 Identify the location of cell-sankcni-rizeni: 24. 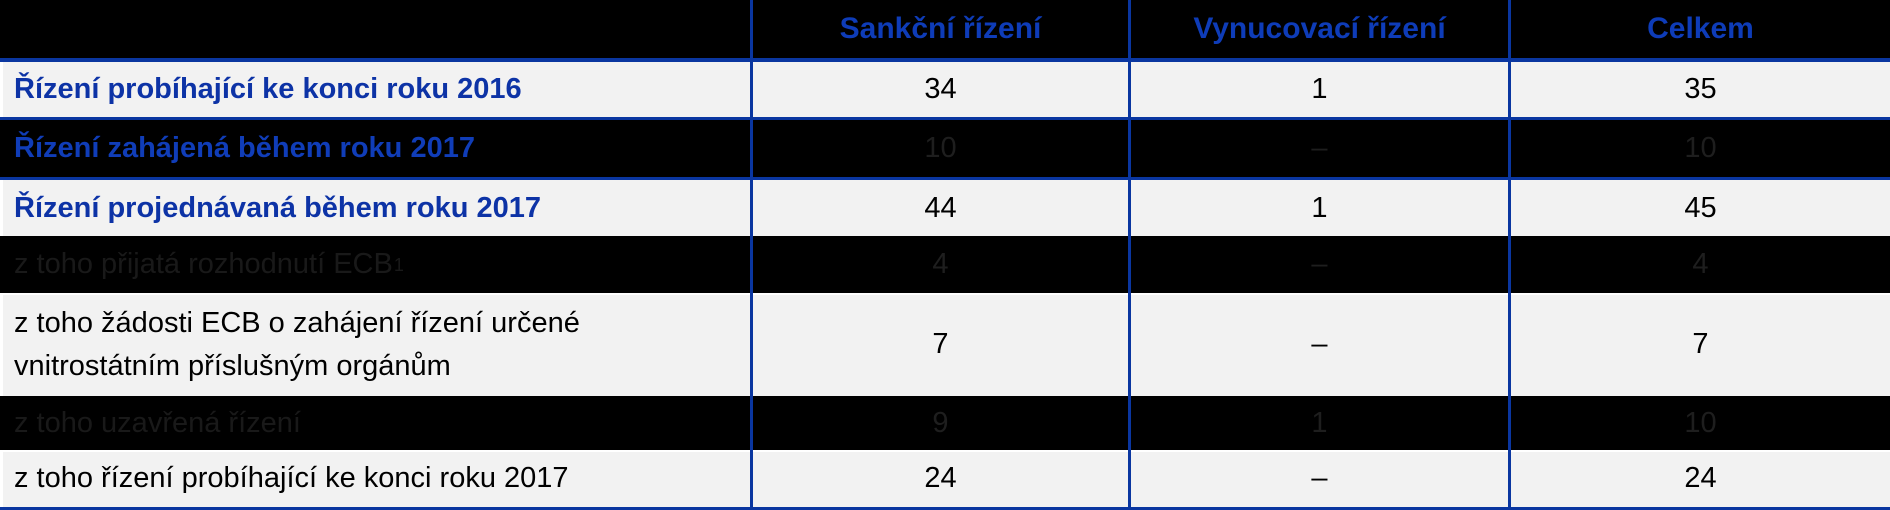
(939, 478).